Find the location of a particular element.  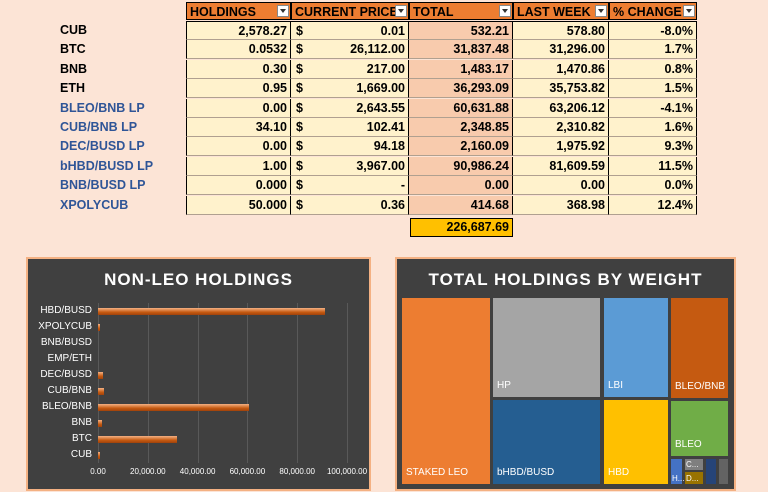

cell-value: 368.98 is located at coordinates (585, 204).